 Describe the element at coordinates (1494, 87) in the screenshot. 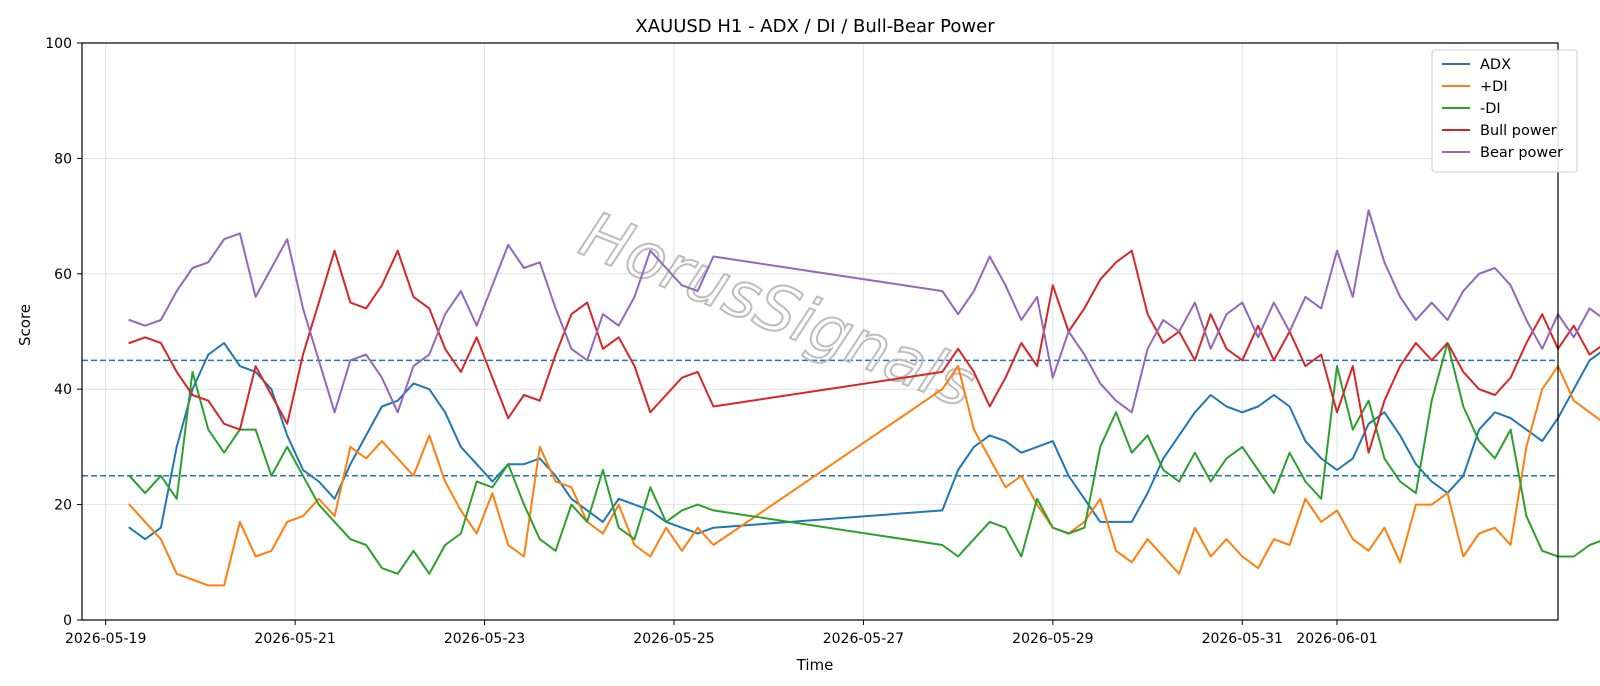

I see `legend-label-plus-di: +DI` at that location.